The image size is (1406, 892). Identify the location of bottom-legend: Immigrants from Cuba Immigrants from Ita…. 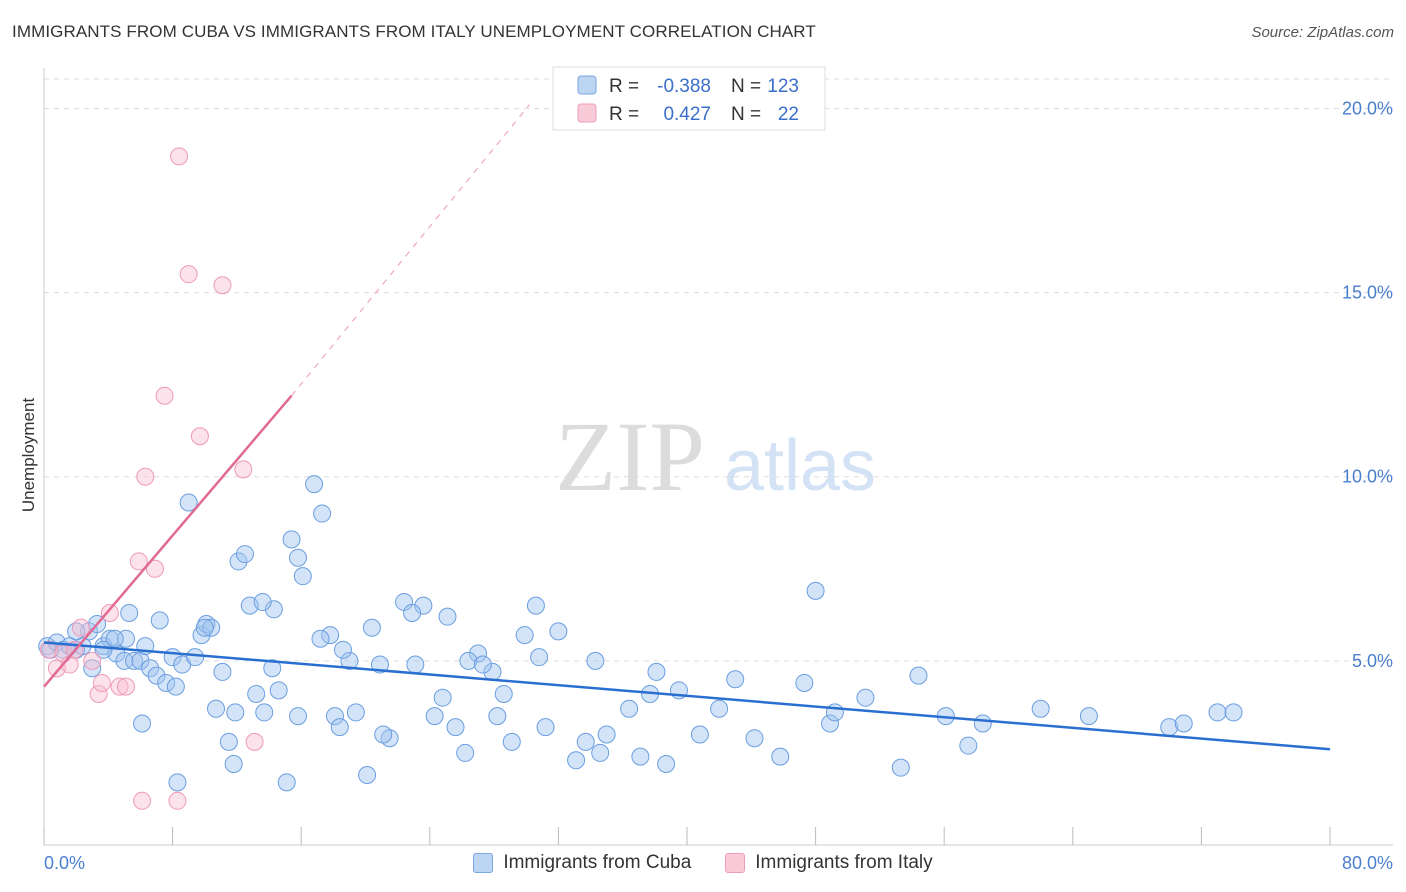
(703, 863).